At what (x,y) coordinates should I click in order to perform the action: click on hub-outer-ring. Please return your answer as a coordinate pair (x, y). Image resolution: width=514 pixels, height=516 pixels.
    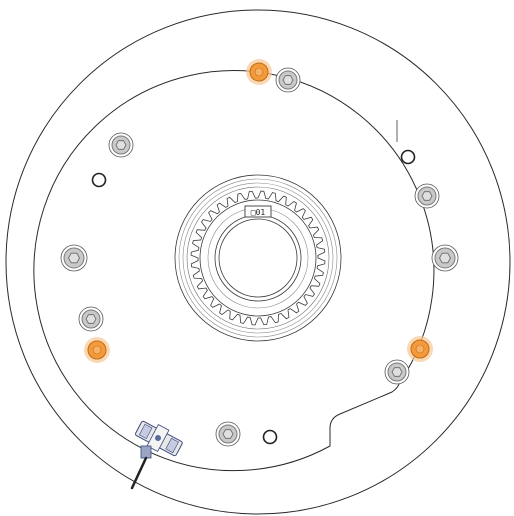
    Looking at the image, I should click on (258, 258).